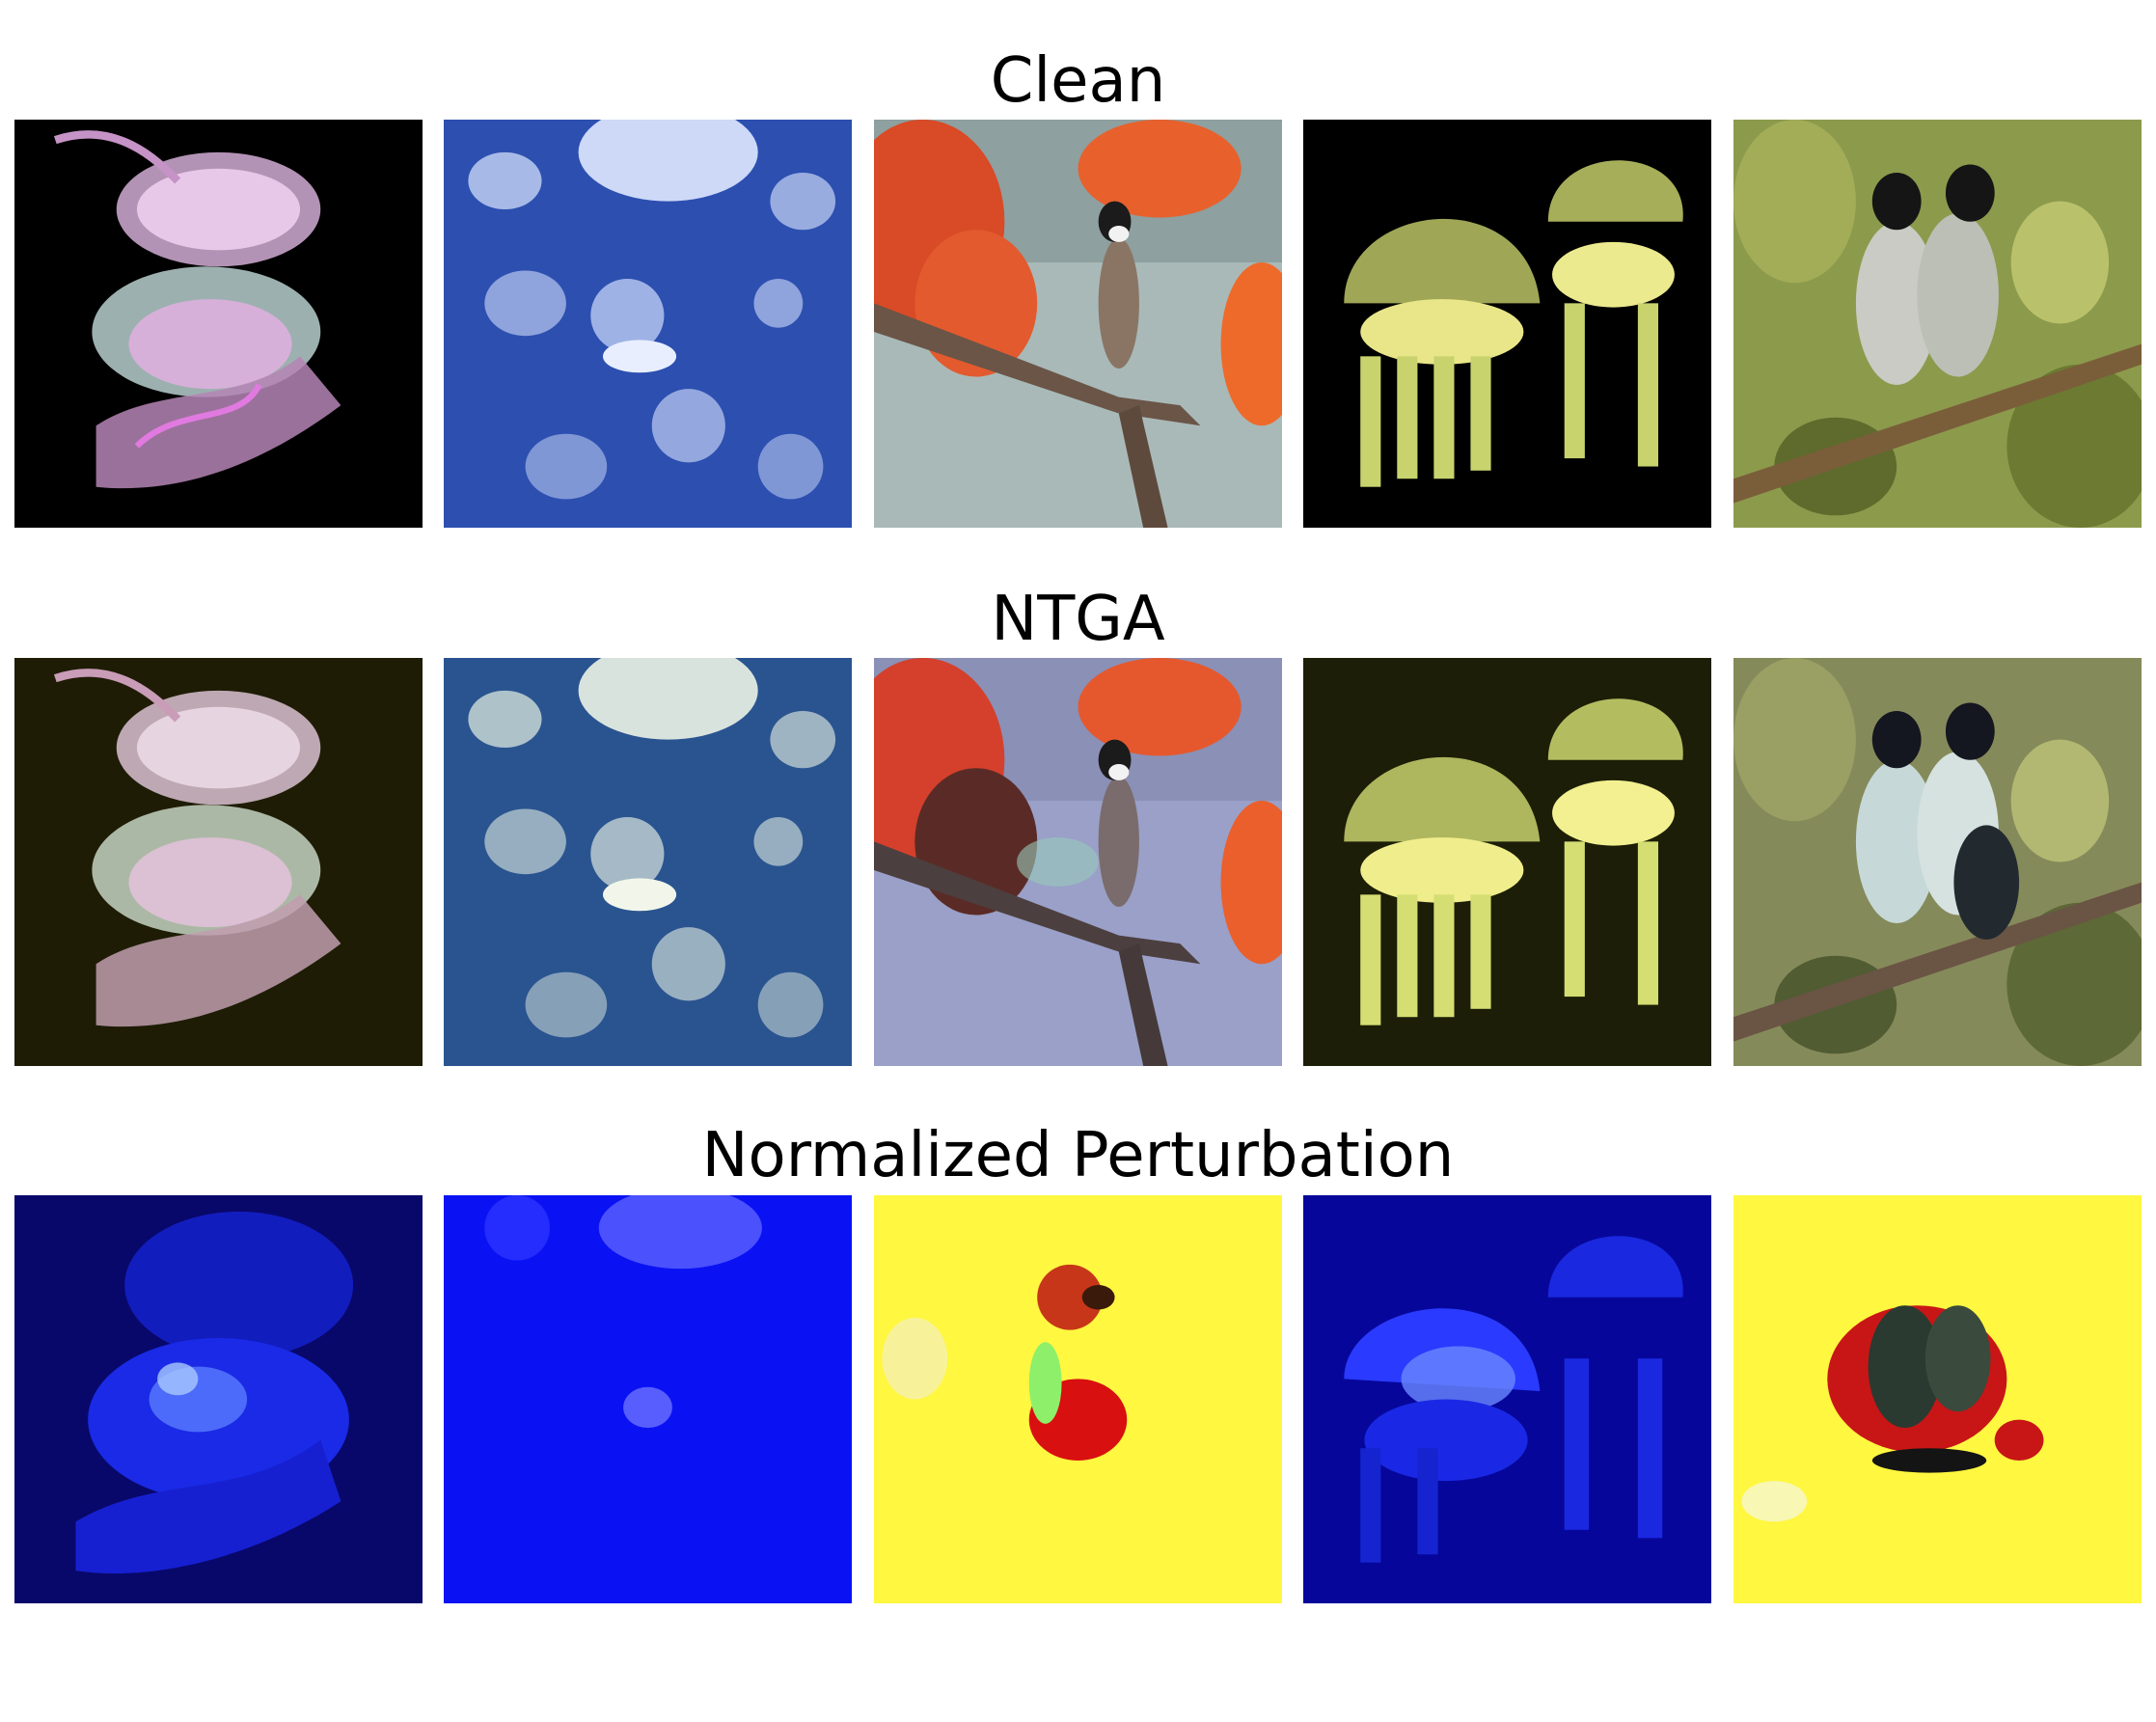  I want to click on ntga-image-3-bulbul-orange-flowers, so click(1078, 862).